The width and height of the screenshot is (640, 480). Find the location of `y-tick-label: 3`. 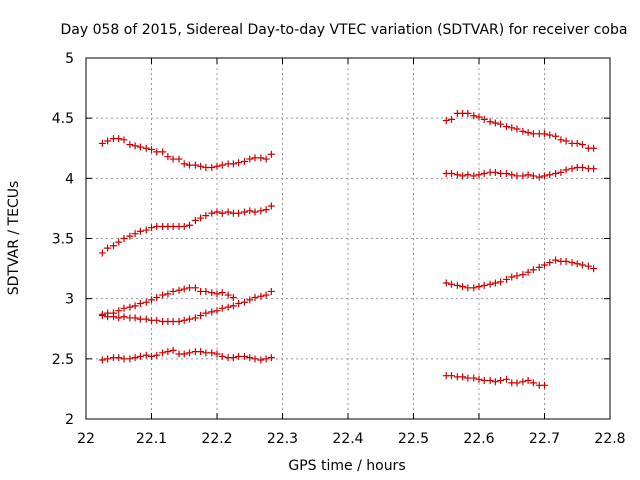

y-tick-label: 3 is located at coordinates (69, 300).